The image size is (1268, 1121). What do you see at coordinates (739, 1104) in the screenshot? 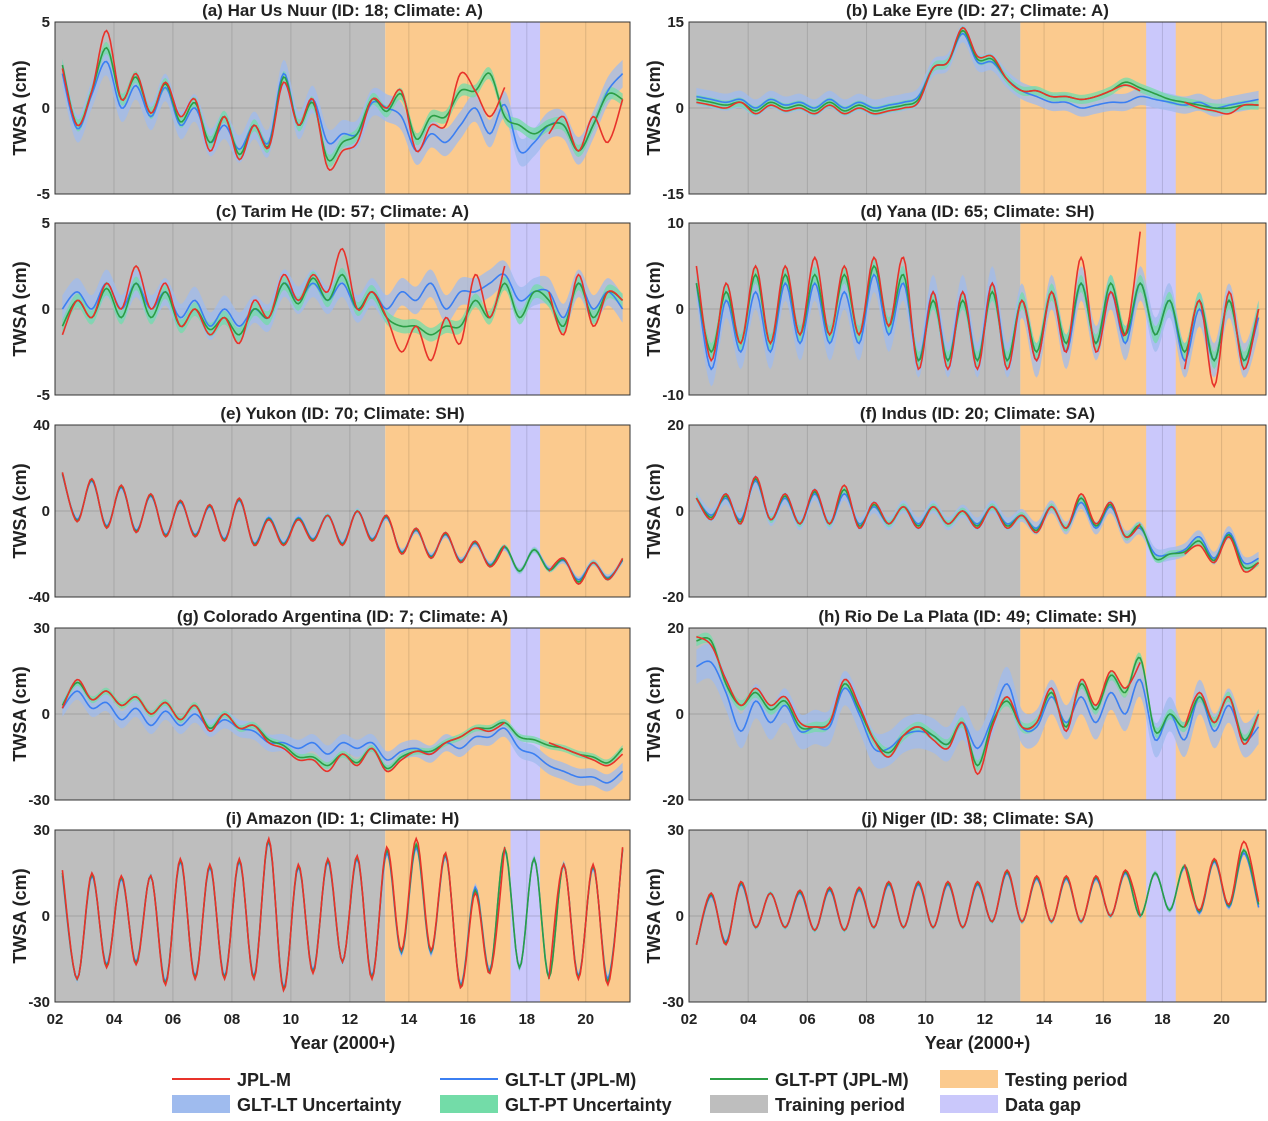
I see `legend-swatch-training` at bounding box center [739, 1104].